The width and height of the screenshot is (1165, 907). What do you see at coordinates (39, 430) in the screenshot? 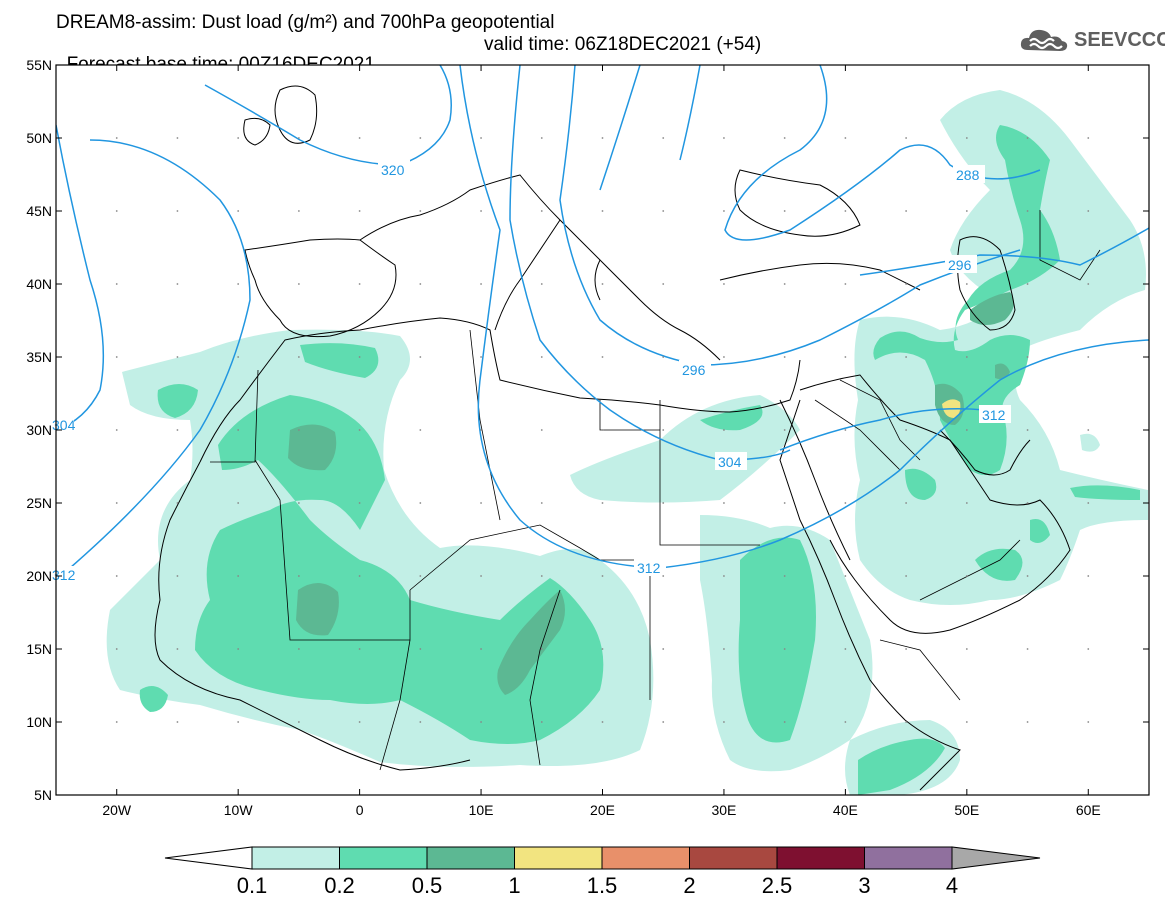
I see `lat-label: 30N` at bounding box center [39, 430].